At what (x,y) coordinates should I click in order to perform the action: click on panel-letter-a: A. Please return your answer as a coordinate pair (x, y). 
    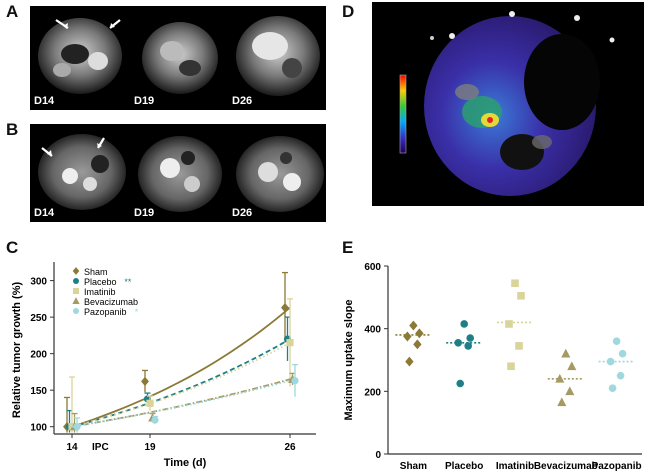
    Looking at the image, I should click on (12, 11).